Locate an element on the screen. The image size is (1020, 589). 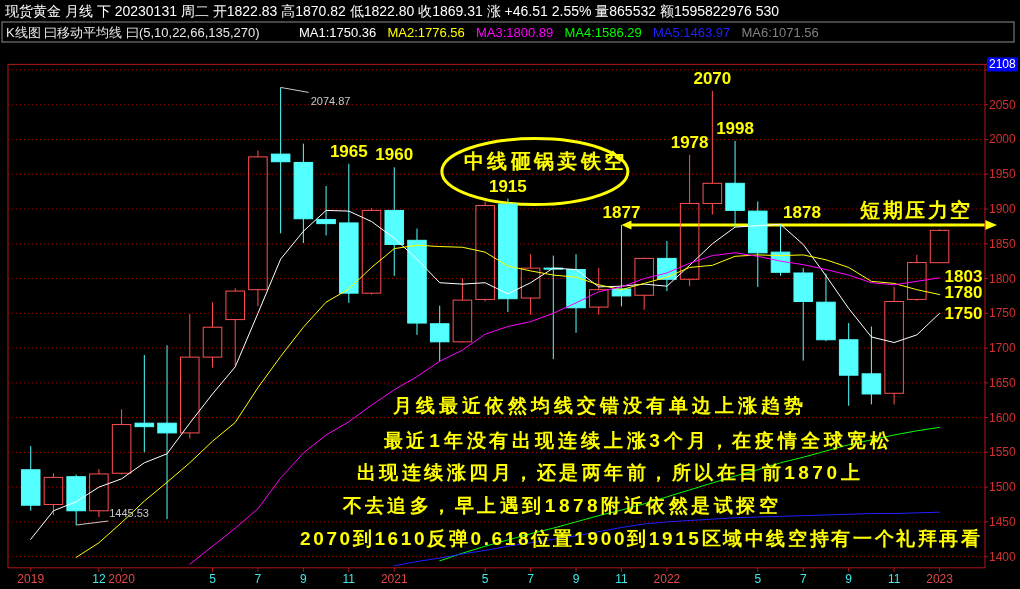
text: MA5:1463.97 is located at coordinates (692, 32).